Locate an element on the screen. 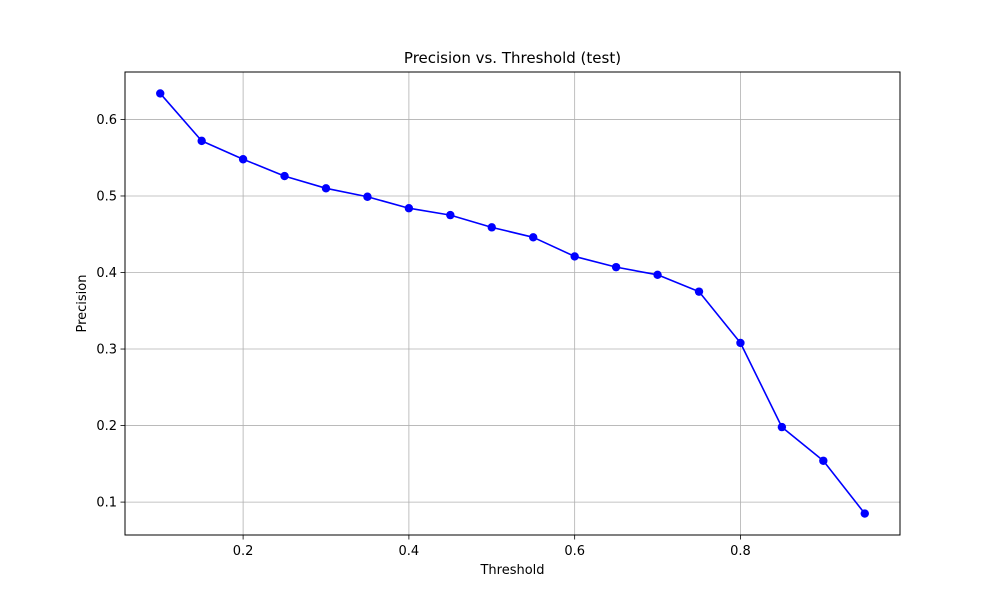 The height and width of the screenshot is (600, 1000). x-tick-label: 0.6 is located at coordinates (574, 551).